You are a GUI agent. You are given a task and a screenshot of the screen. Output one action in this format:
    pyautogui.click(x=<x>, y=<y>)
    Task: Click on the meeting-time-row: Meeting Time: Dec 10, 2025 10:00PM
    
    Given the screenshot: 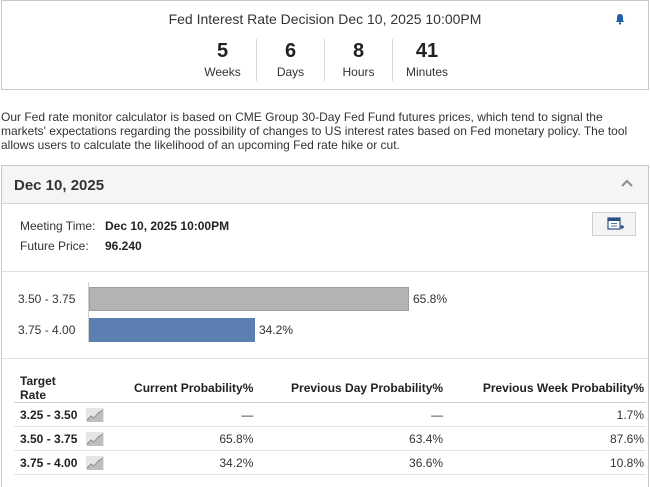 What is the action you would take?
    pyautogui.click(x=124, y=226)
    